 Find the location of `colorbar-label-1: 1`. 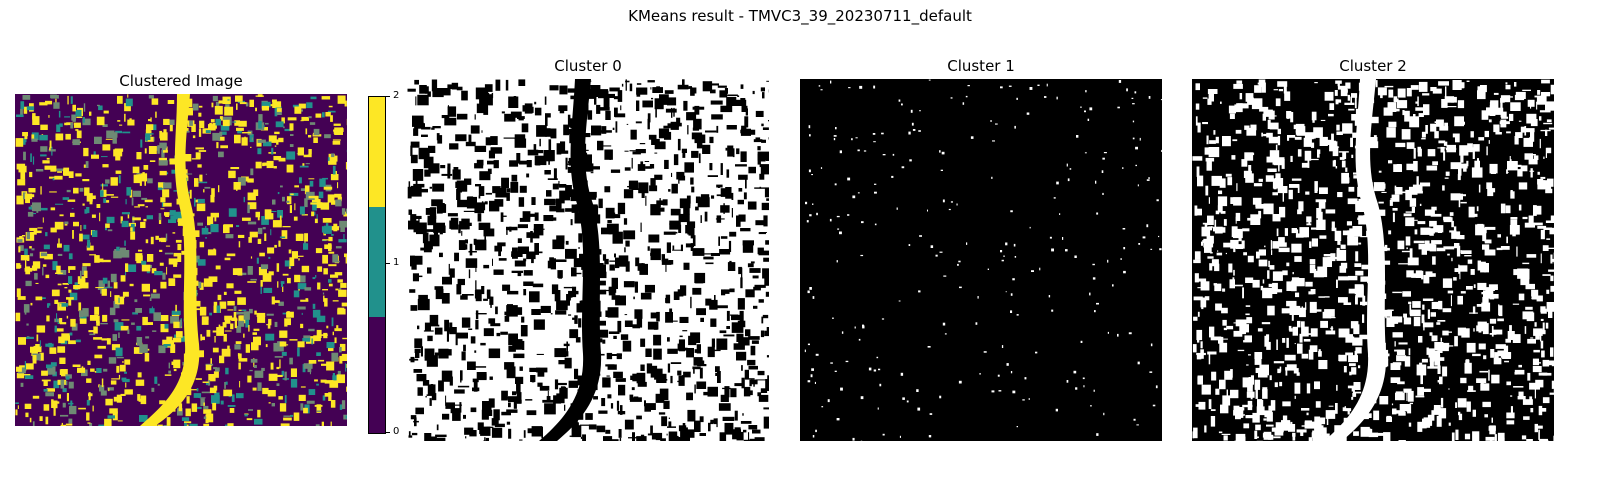

colorbar-label-1: 1 is located at coordinates (396, 262).